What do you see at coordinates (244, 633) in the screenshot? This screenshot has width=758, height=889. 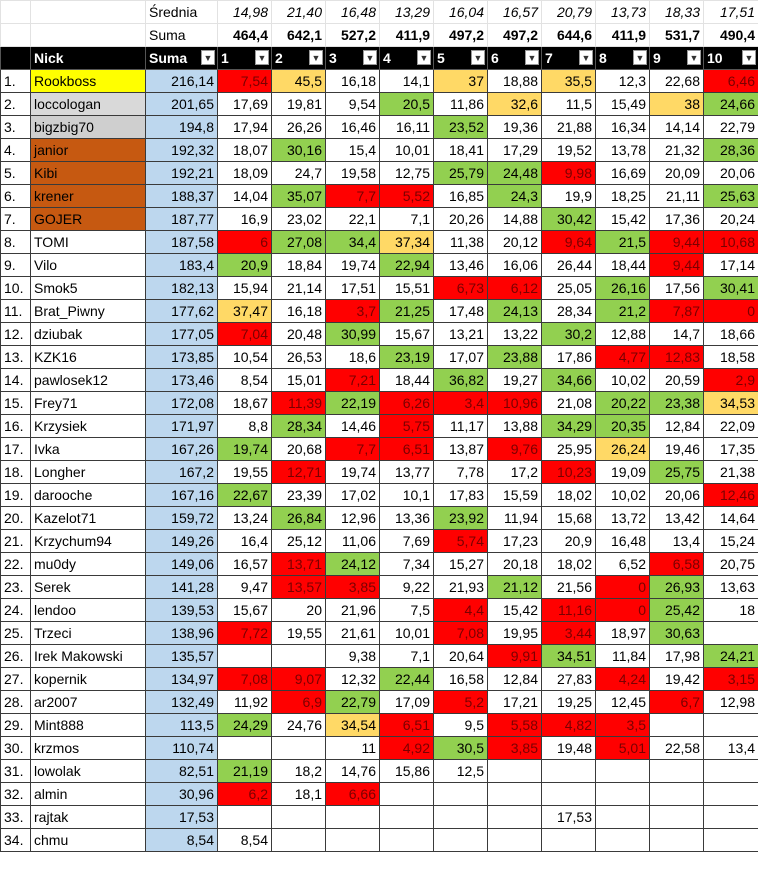 I see `score: 7,72` at bounding box center [244, 633].